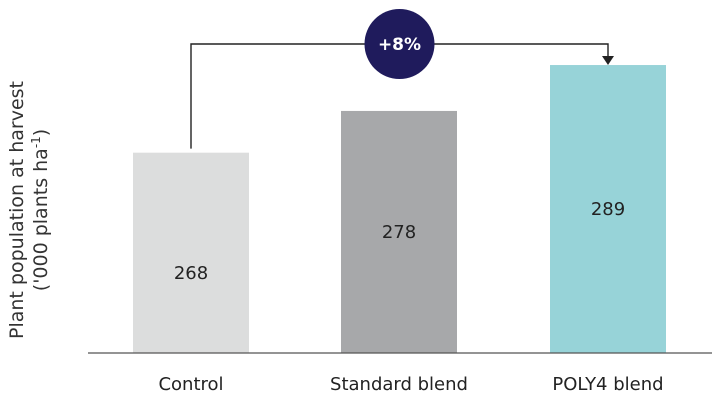 This screenshot has width=714, height=396. I want to click on y-axis-label-superscript: -1, so click(36, 142).